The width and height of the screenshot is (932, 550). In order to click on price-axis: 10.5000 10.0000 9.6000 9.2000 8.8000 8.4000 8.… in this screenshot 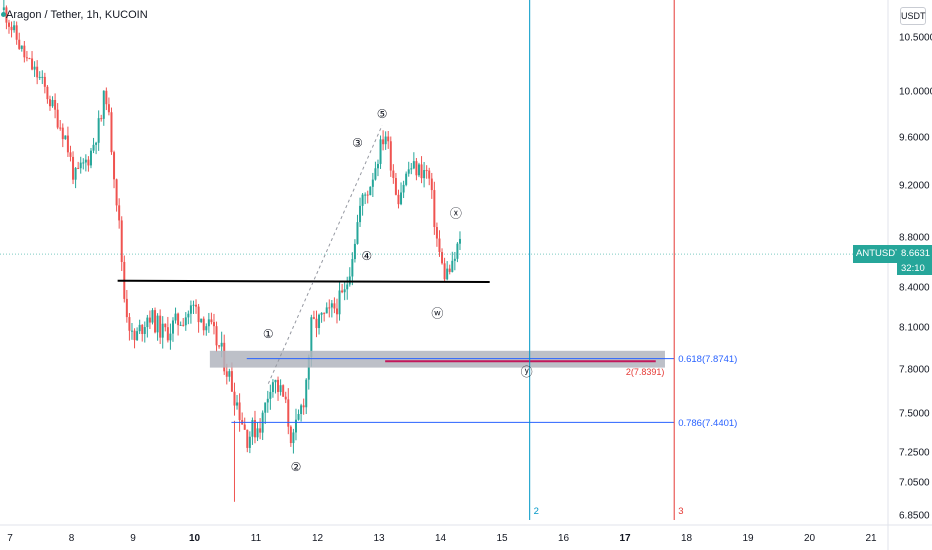, I will do `click(915, 277)`.